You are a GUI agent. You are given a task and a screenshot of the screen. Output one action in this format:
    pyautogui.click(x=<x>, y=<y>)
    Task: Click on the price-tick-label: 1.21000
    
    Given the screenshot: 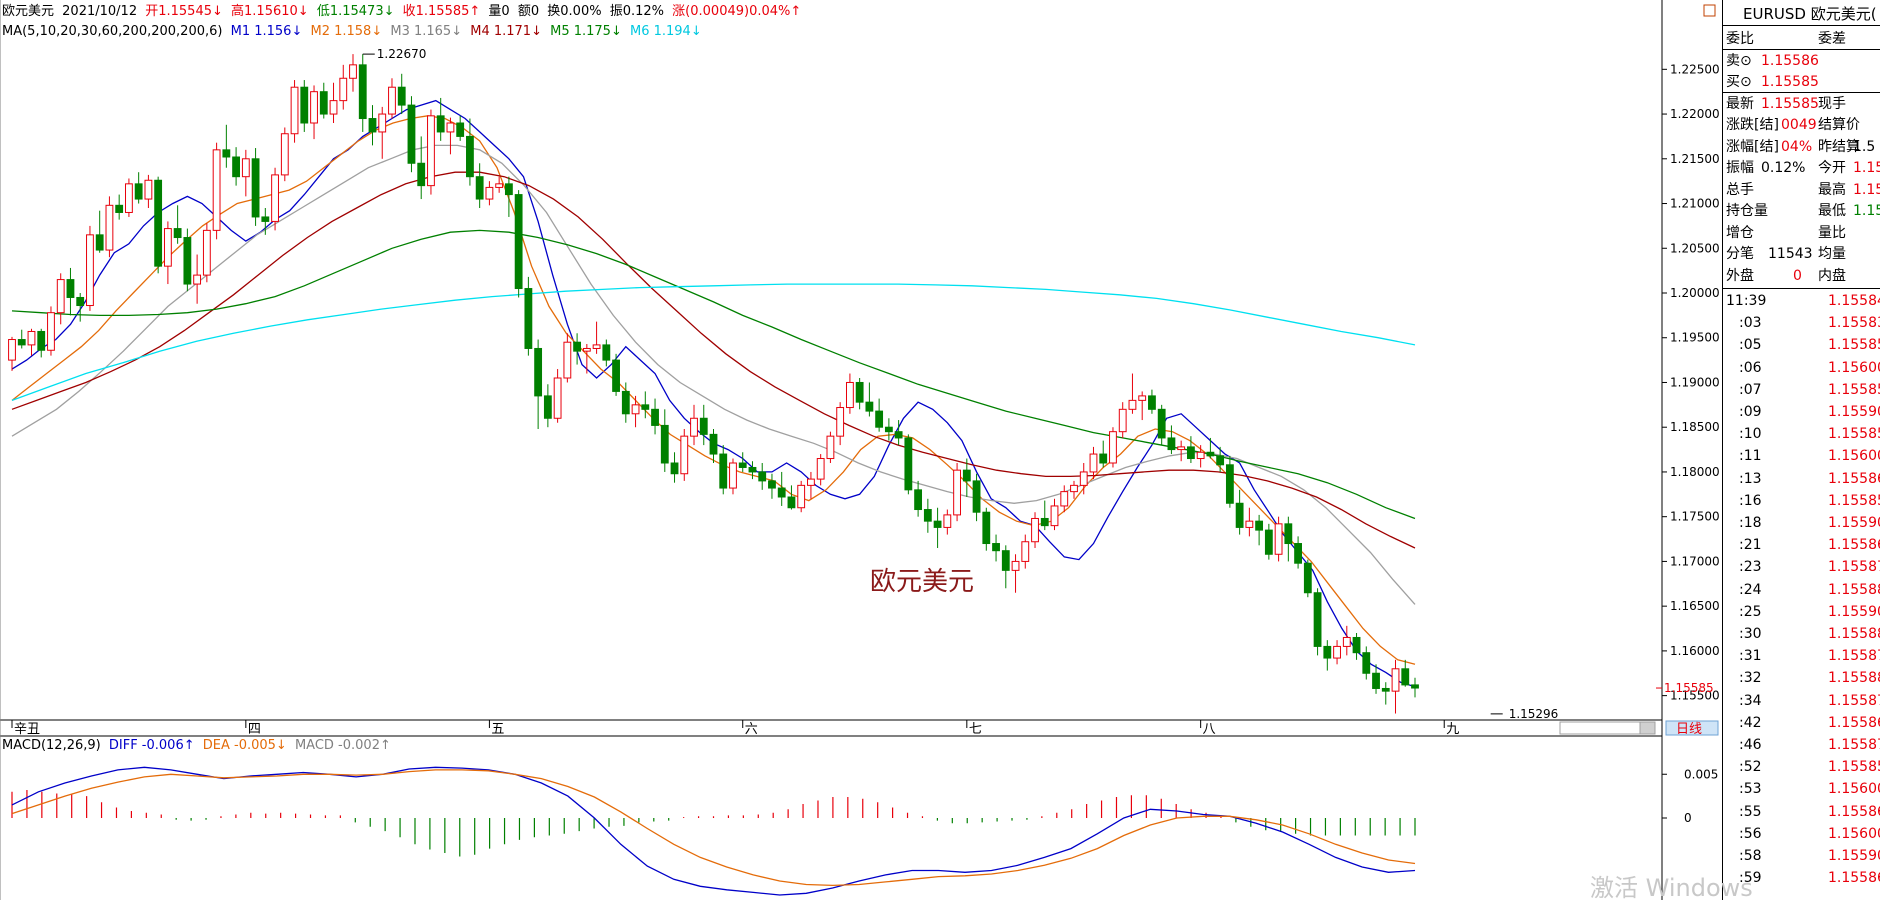 What is the action you would take?
    pyautogui.click(x=1695, y=204)
    